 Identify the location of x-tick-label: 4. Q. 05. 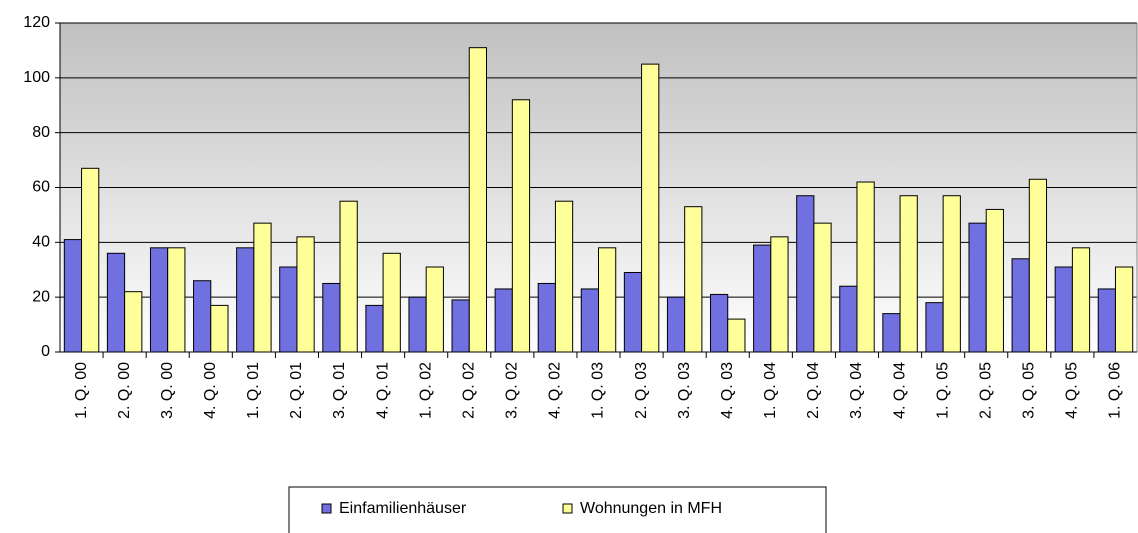
(1072, 390).